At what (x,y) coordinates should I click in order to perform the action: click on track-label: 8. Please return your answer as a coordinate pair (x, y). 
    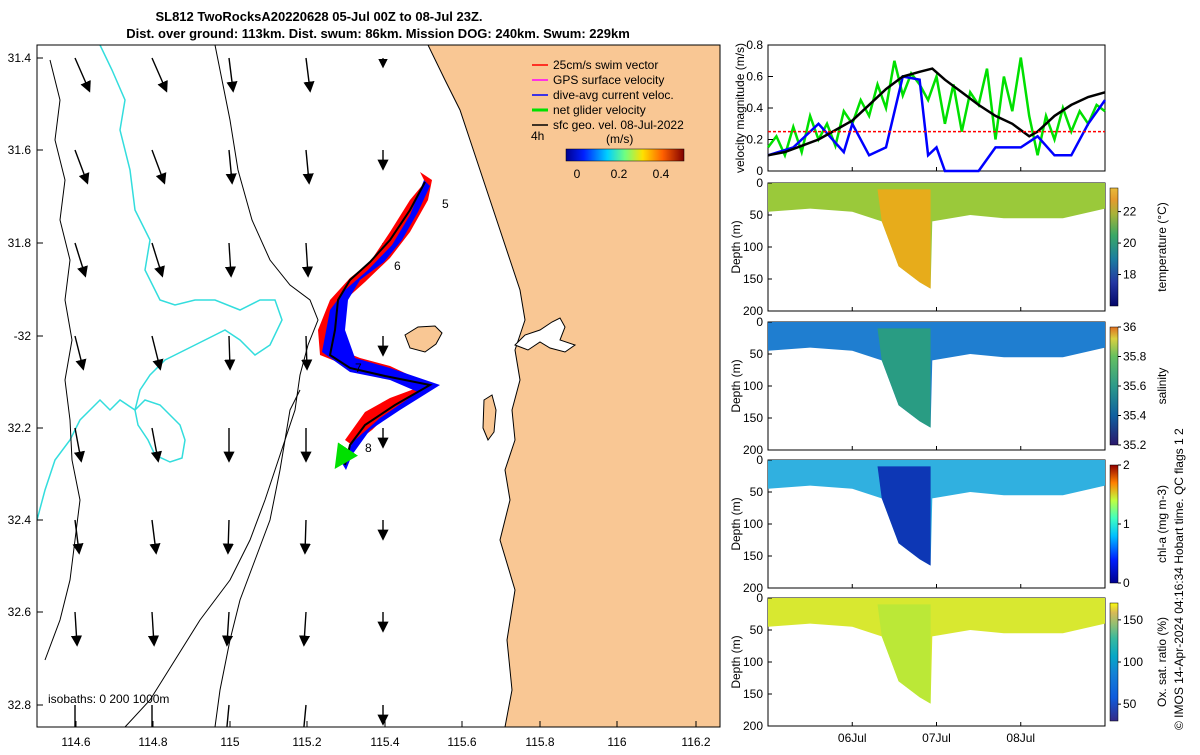
    Looking at the image, I should click on (368, 448).